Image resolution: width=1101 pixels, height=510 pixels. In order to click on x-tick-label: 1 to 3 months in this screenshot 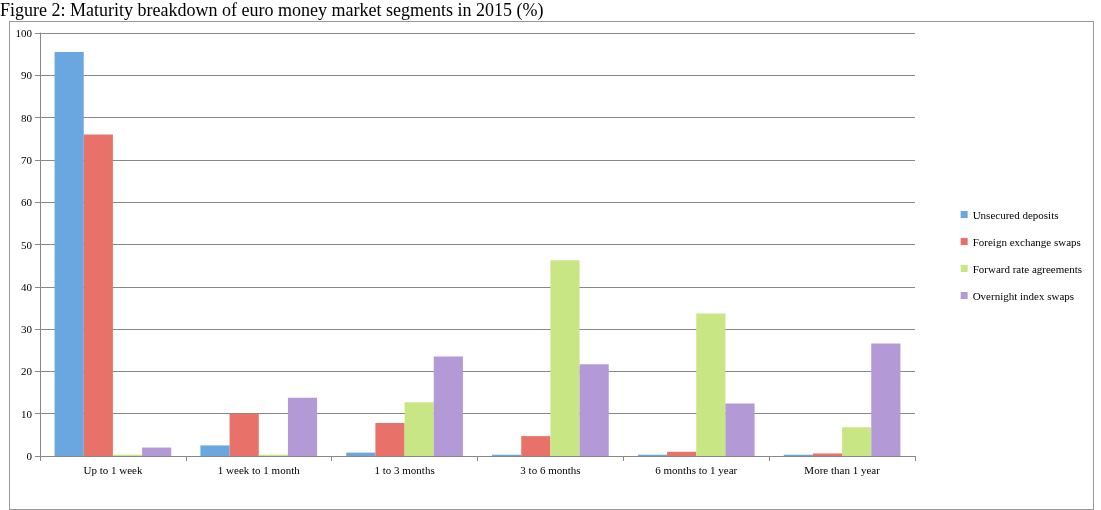, I will do `click(404, 469)`.